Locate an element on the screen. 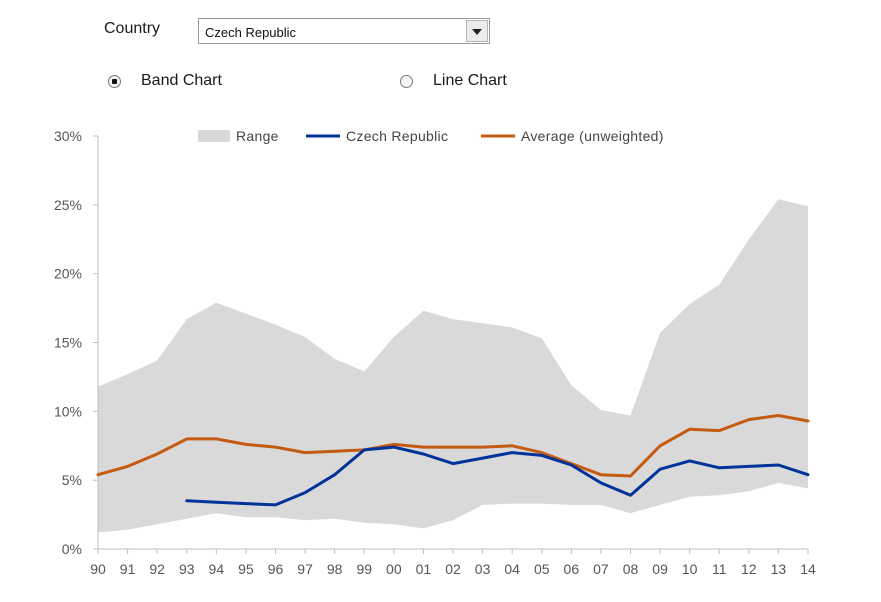 Image resolution: width=881 pixels, height=602 pixels. x-tick-label: 97 is located at coordinates (305, 569).